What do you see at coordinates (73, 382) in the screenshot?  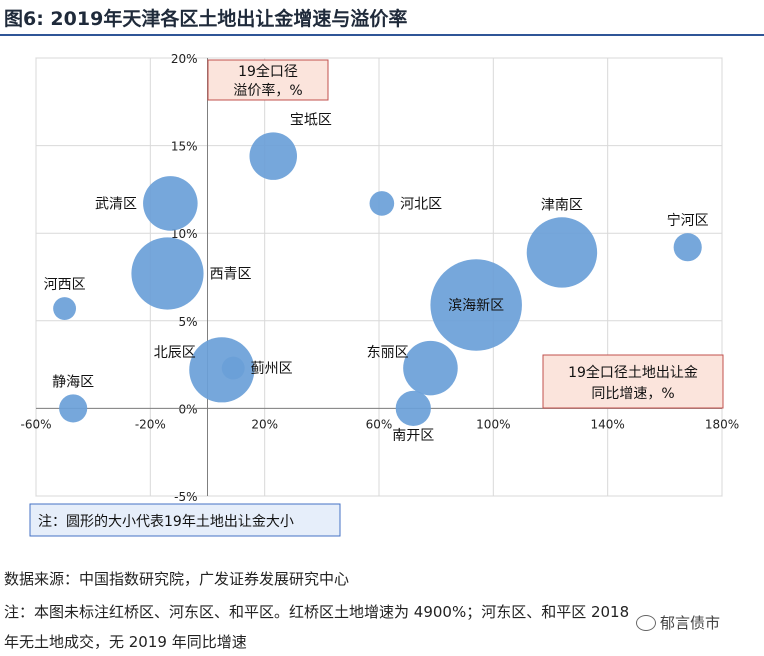 I see `bubble-label: 静海区` at bounding box center [73, 382].